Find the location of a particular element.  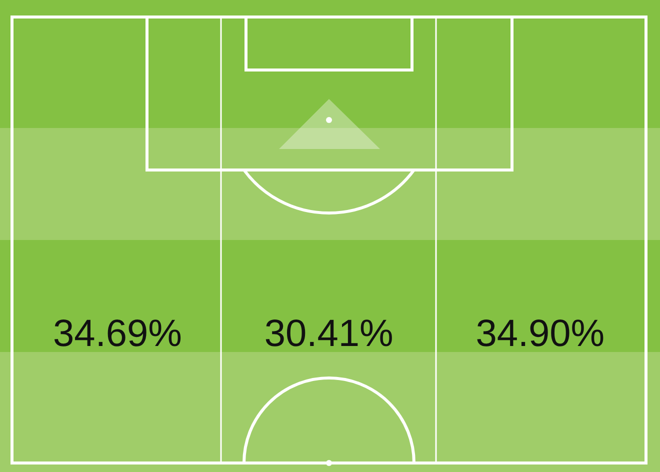

data-label: 30.41% is located at coordinates (329, 334).